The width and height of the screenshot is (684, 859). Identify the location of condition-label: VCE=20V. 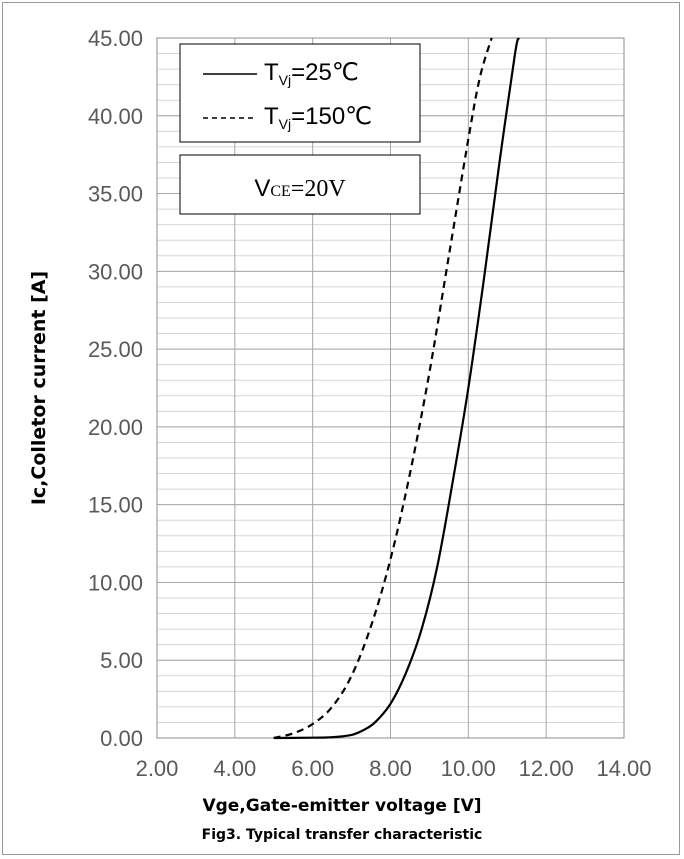
(300, 188).